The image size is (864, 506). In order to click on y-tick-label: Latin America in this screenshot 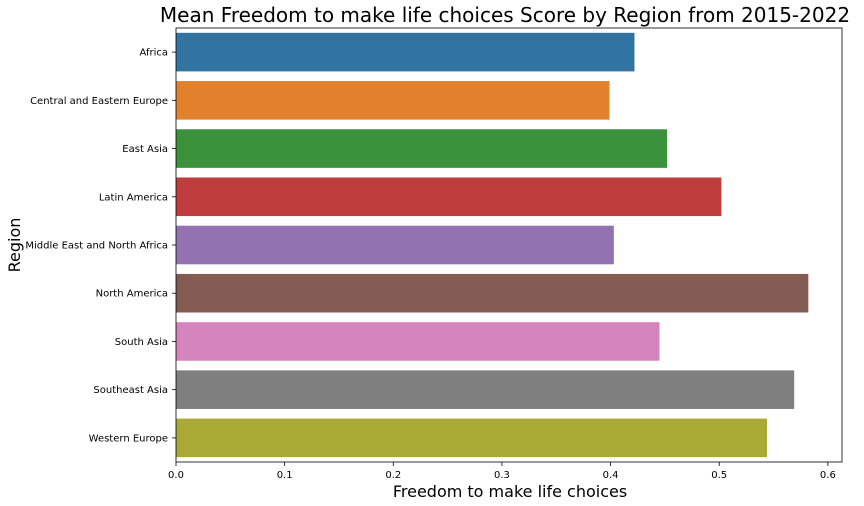, I will do `click(133, 197)`.